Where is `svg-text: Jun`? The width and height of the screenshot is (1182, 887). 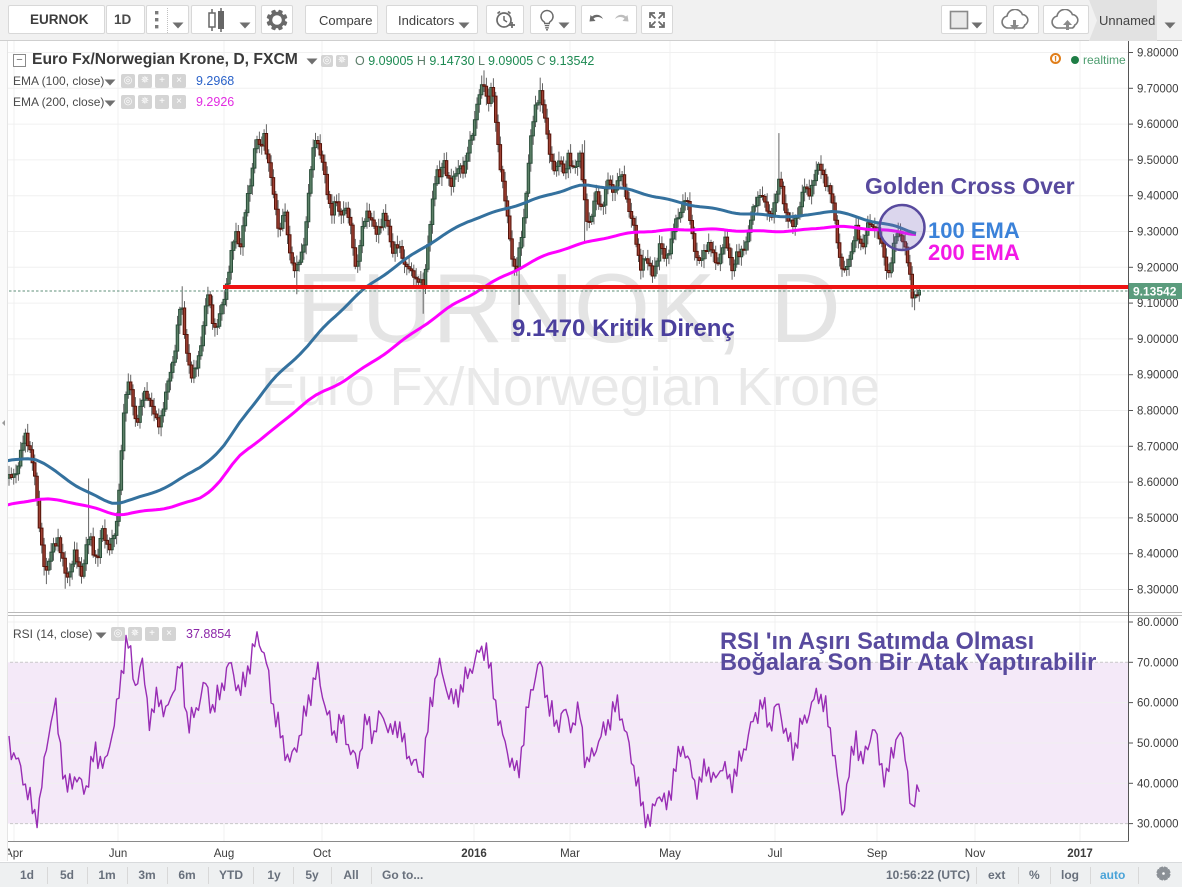 svg-text: Jun is located at coordinates (118, 854).